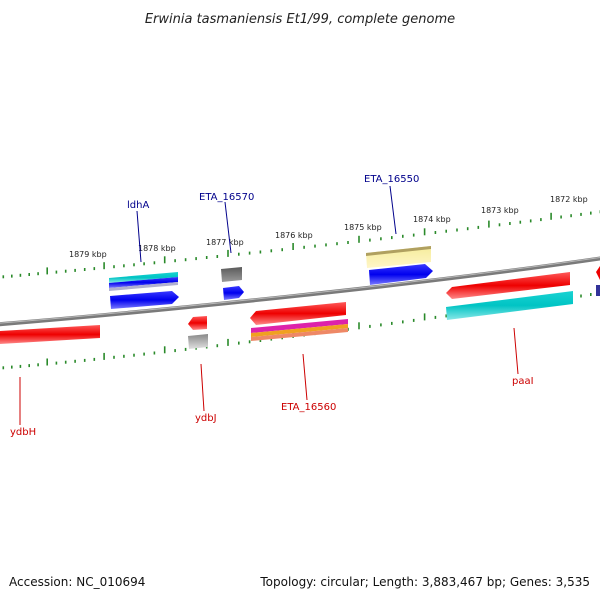 The height and width of the screenshot is (600, 600). What do you see at coordinates (197, 323) in the screenshot?
I see `gene-ydbJ` at bounding box center [197, 323].